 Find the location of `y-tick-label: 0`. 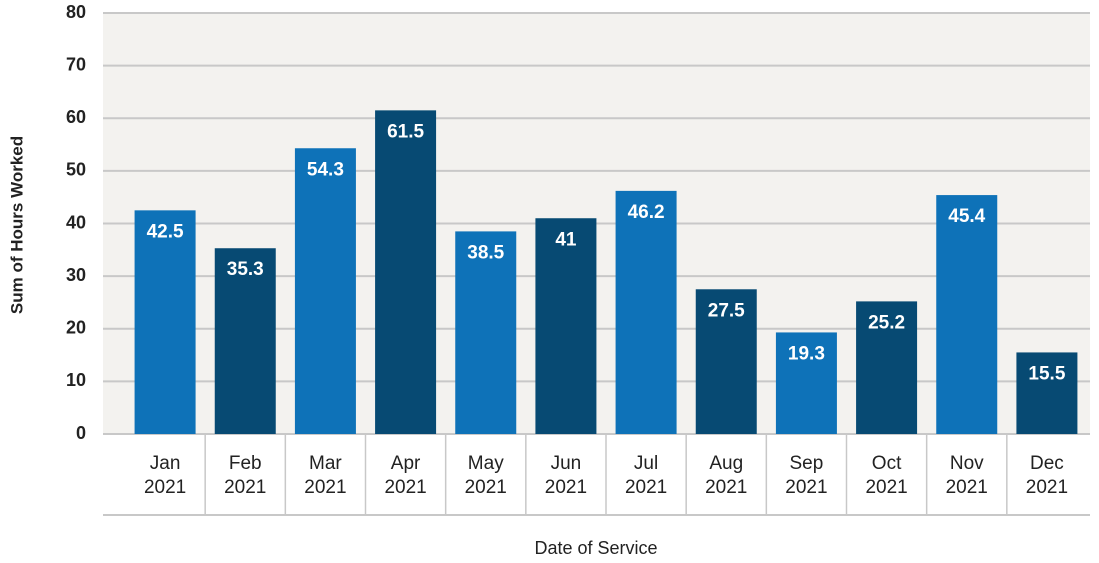

y-tick-label: 0 is located at coordinates (81, 433).